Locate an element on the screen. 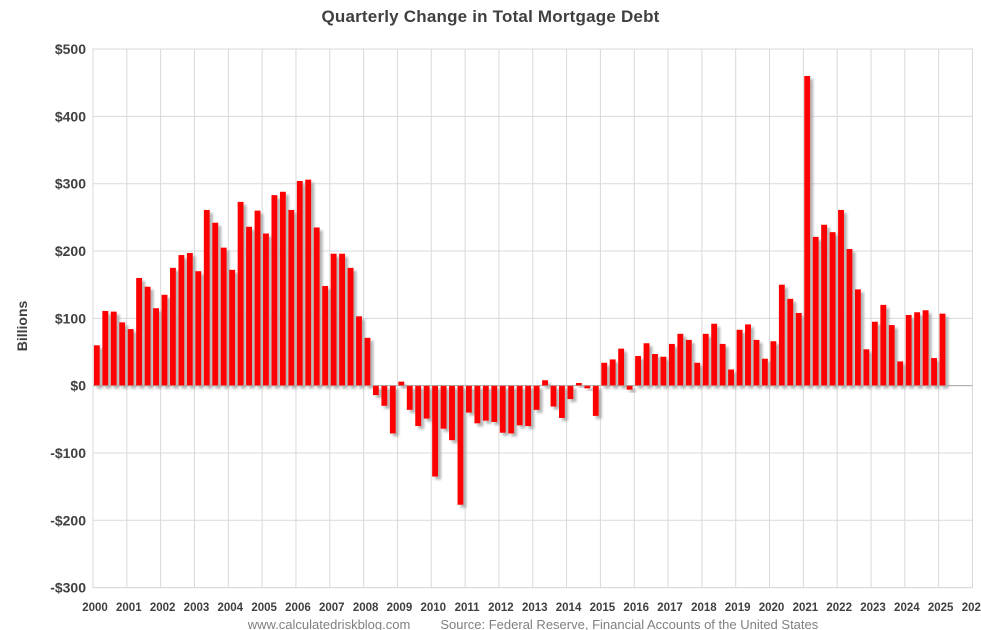  x-tick-label: 2015 is located at coordinates (603, 608).